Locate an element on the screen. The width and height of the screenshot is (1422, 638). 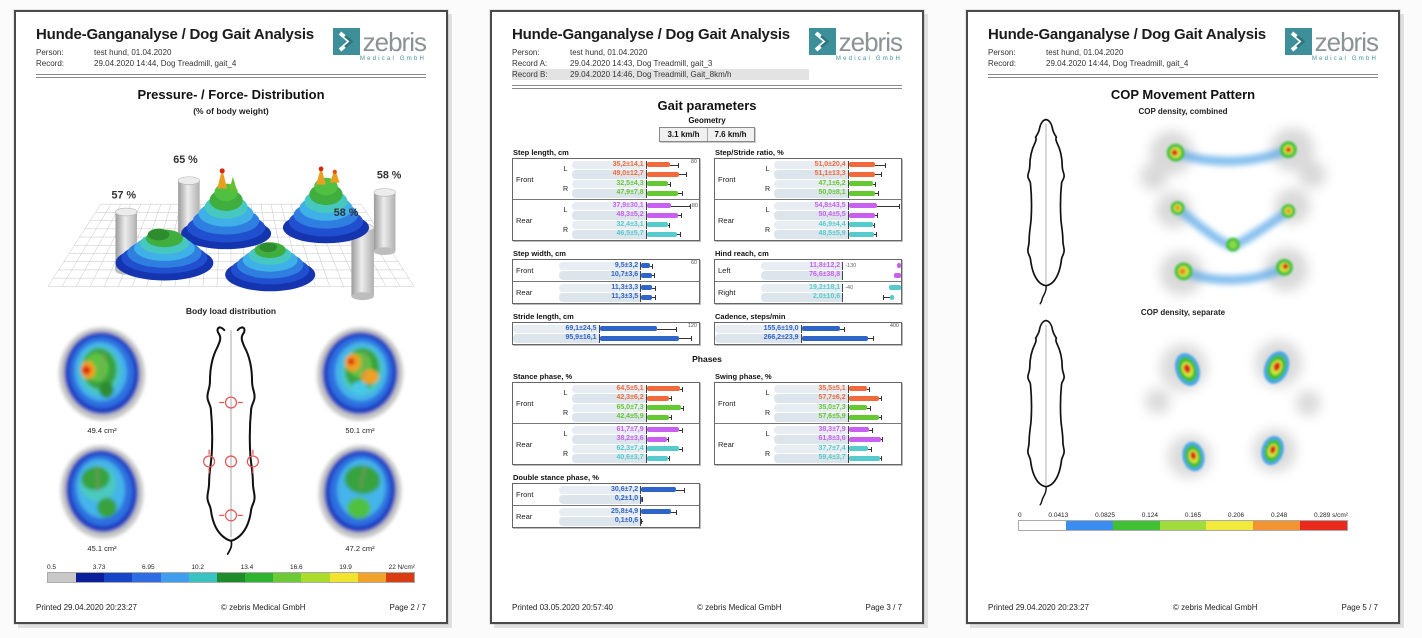
param-value: 95,9±16,1 is located at coordinates (556, 338).